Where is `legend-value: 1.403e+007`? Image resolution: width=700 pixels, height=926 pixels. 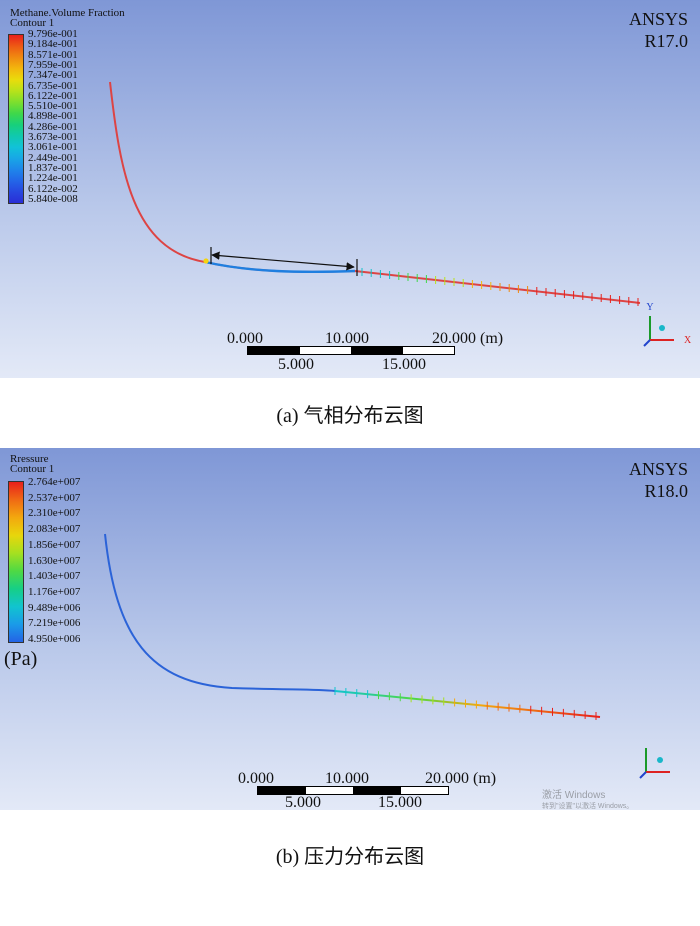 legend-value: 1.403e+007 is located at coordinates (54, 576).